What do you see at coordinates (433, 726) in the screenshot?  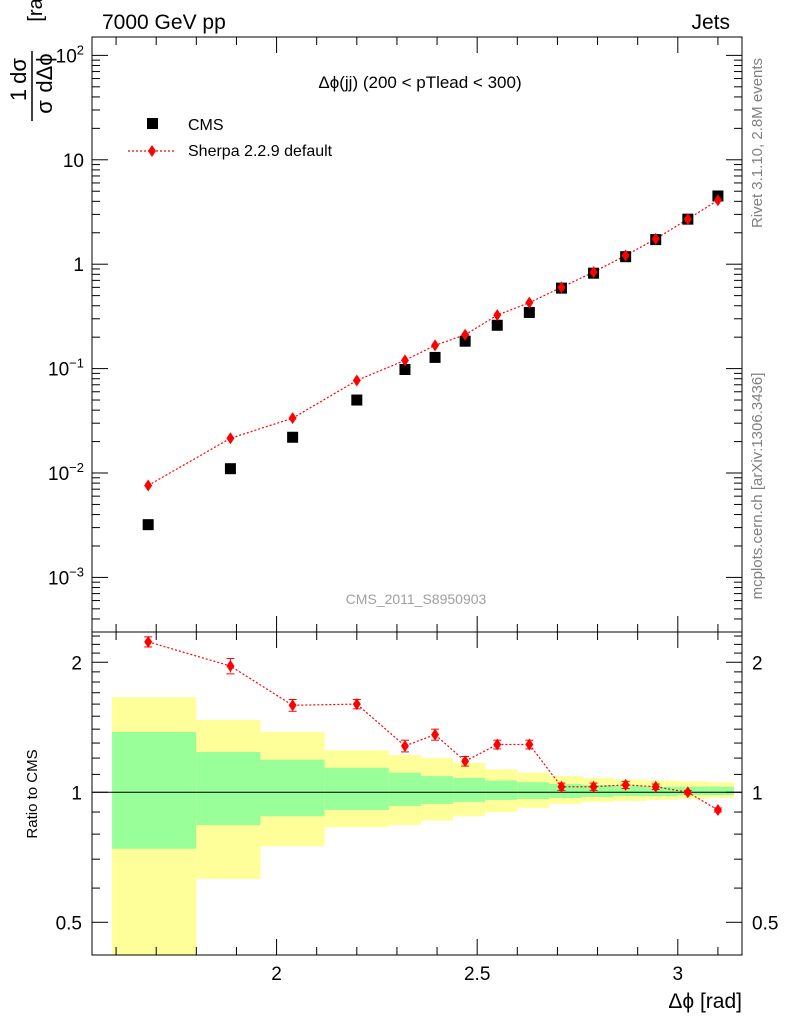 I see `ratio-line` at bounding box center [433, 726].